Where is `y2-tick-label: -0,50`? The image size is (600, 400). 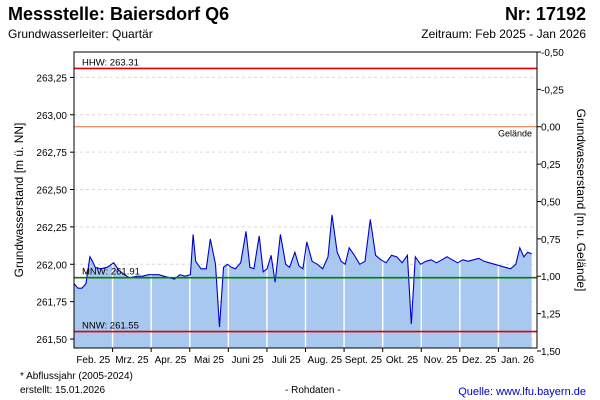 y2-tick-label: -0,50 is located at coordinates (552, 53).